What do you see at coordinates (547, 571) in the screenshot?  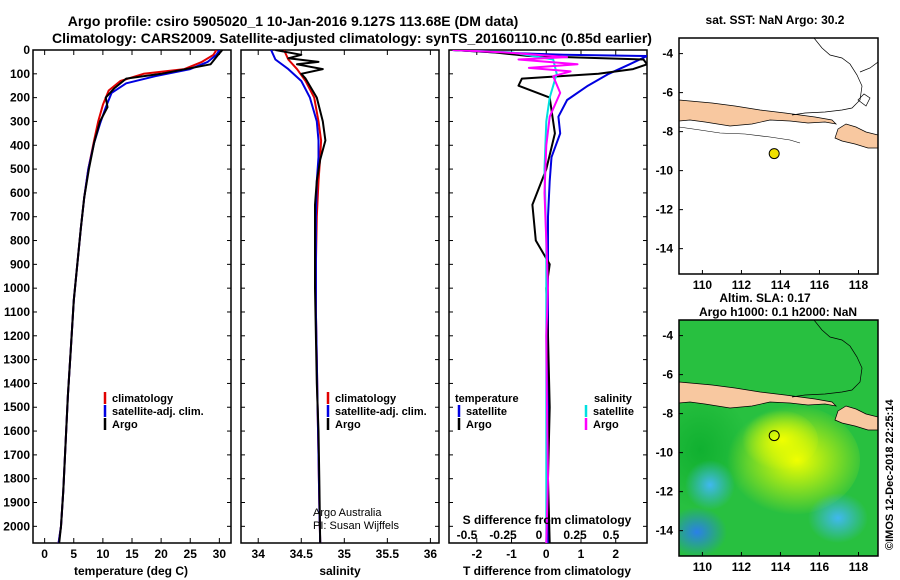 I see `t-difference-xlabel: T difference from climatology` at bounding box center [547, 571].